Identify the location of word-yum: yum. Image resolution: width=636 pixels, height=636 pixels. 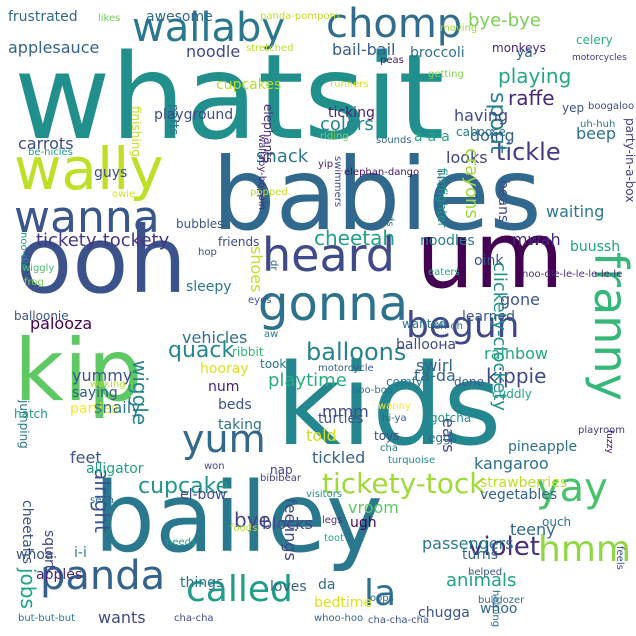
(224, 439).